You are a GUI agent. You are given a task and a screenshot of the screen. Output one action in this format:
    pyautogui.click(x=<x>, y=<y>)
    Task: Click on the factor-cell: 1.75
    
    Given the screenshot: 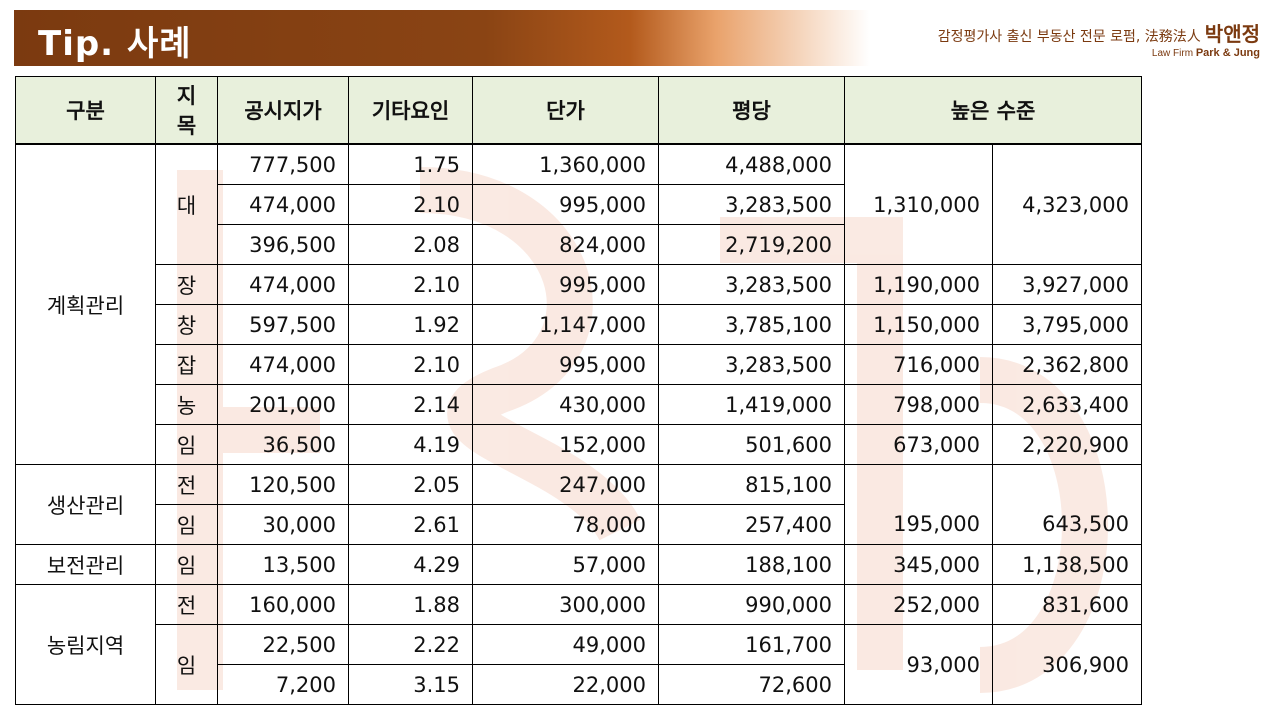 What is the action you would take?
    pyautogui.click(x=410, y=164)
    